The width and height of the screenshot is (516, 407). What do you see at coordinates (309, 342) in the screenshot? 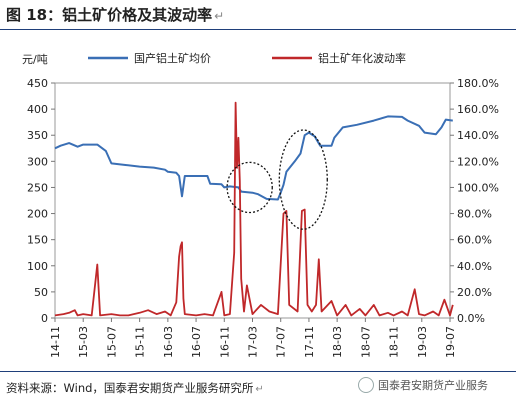
I see `x-tick-label: 17-11` at bounding box center [309, 342].